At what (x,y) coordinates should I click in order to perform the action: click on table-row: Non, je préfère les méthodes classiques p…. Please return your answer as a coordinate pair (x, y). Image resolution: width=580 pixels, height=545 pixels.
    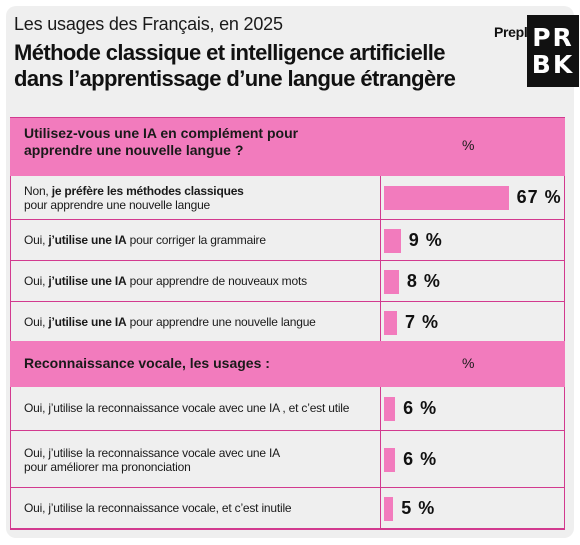
    Looking at the image, I should click on (287, 198).